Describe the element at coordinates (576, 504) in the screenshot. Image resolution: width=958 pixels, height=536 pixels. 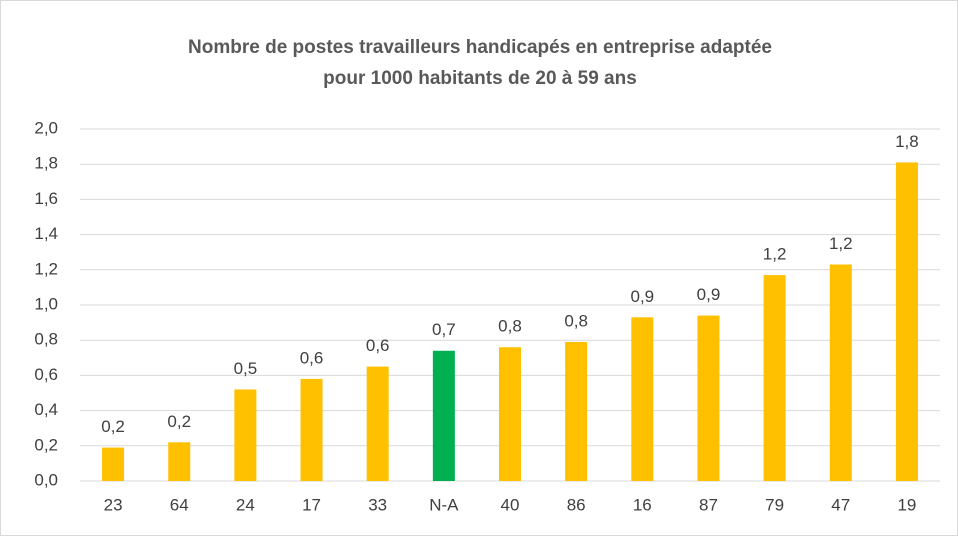
I see `x-tick-label: 86` at that location.